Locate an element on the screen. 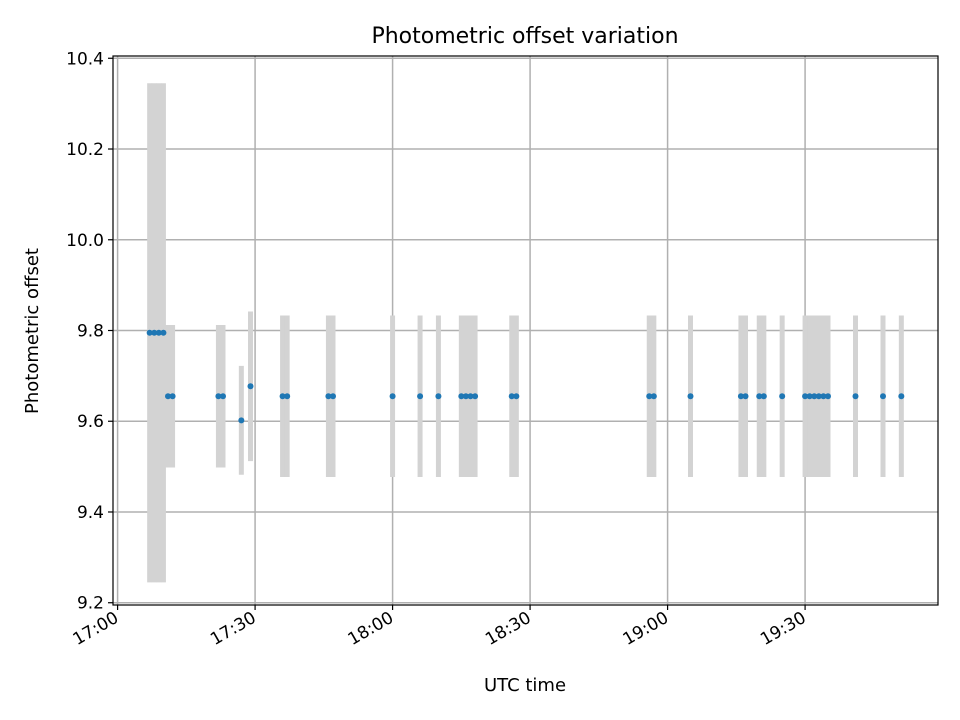  y-tick-label: 10.4 is located at coordinates (85, 59).